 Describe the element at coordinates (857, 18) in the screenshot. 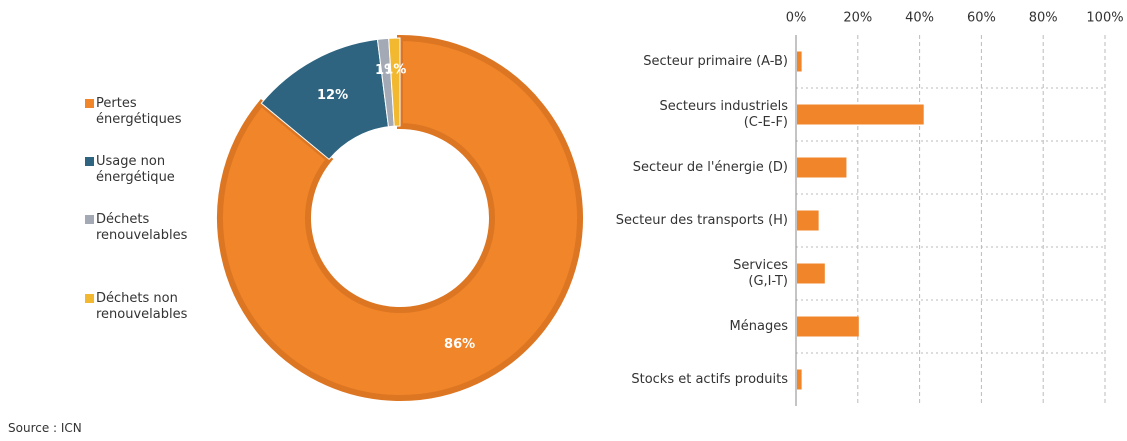

I see `x-tick-label: 20%` at that location.